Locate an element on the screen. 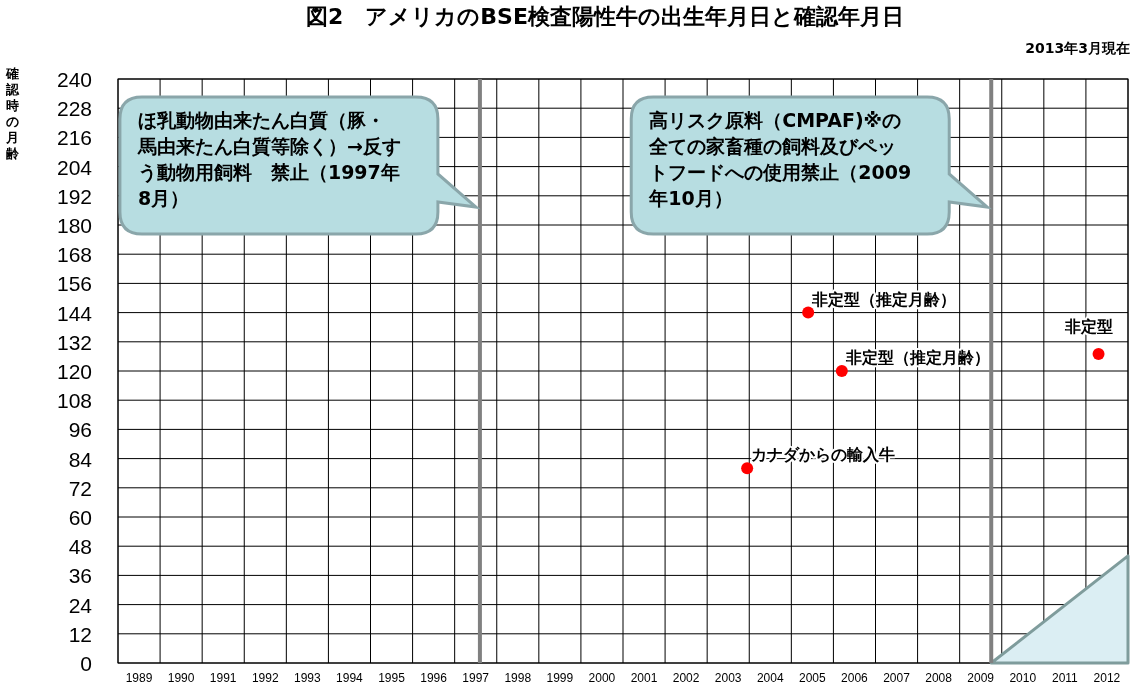 Image resolution: width=1134 pixels, height=689 pixels. x-tick-label: 2004 is located at coordinates (770, 678).